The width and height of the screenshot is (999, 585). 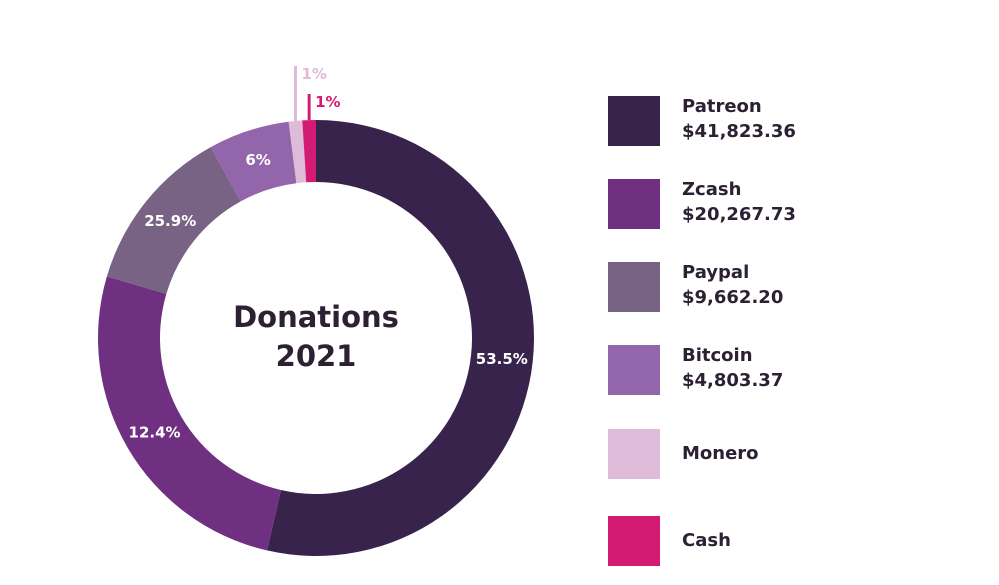 I want to click on legend-text: Paypal $9,662.20, so click(x=732, y=285).